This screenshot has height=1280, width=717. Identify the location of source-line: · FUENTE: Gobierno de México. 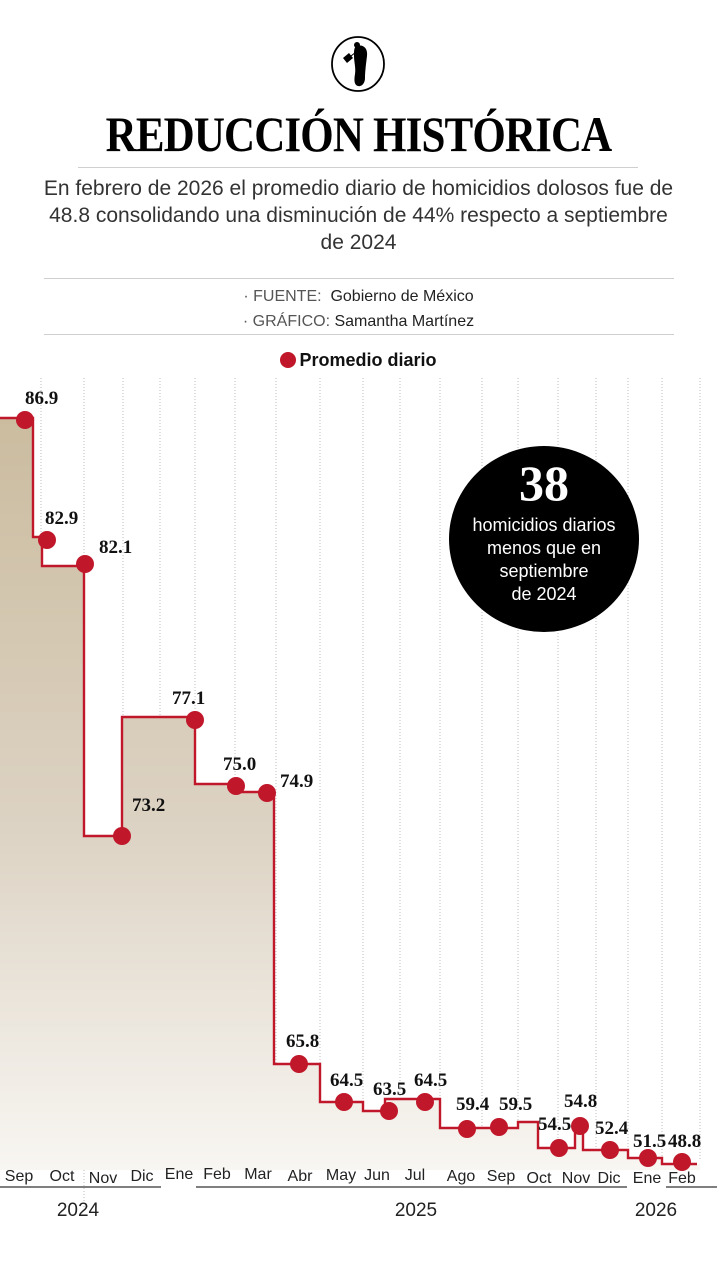
(358, 296).